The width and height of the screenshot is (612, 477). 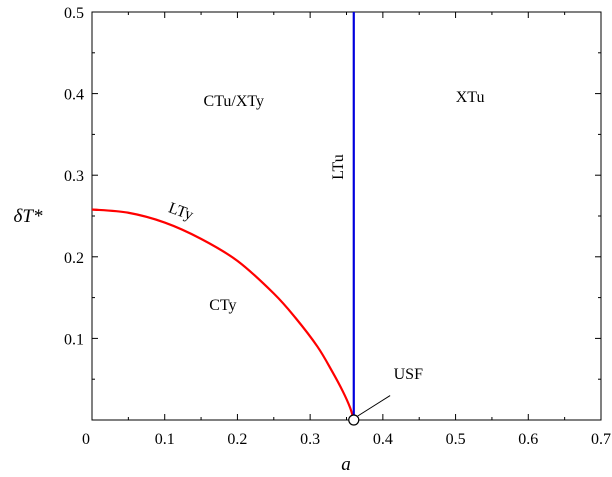 What do you see at coordinates (222, 305) in the screenshot?
I see `annotation-cty: CTy` at bounding box center [222, 305].